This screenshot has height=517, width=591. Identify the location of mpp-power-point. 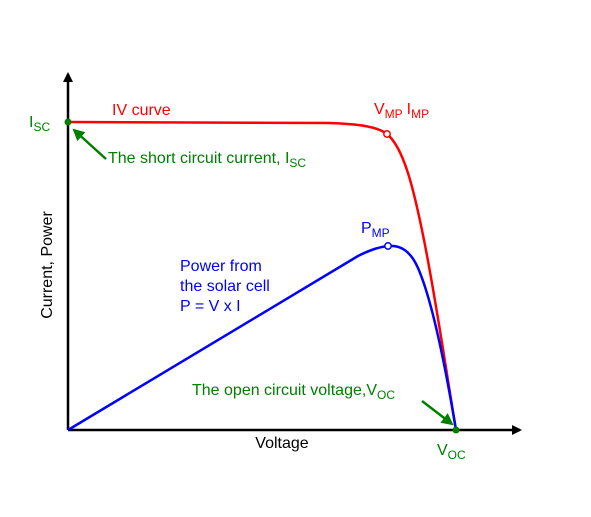
(388, 246).